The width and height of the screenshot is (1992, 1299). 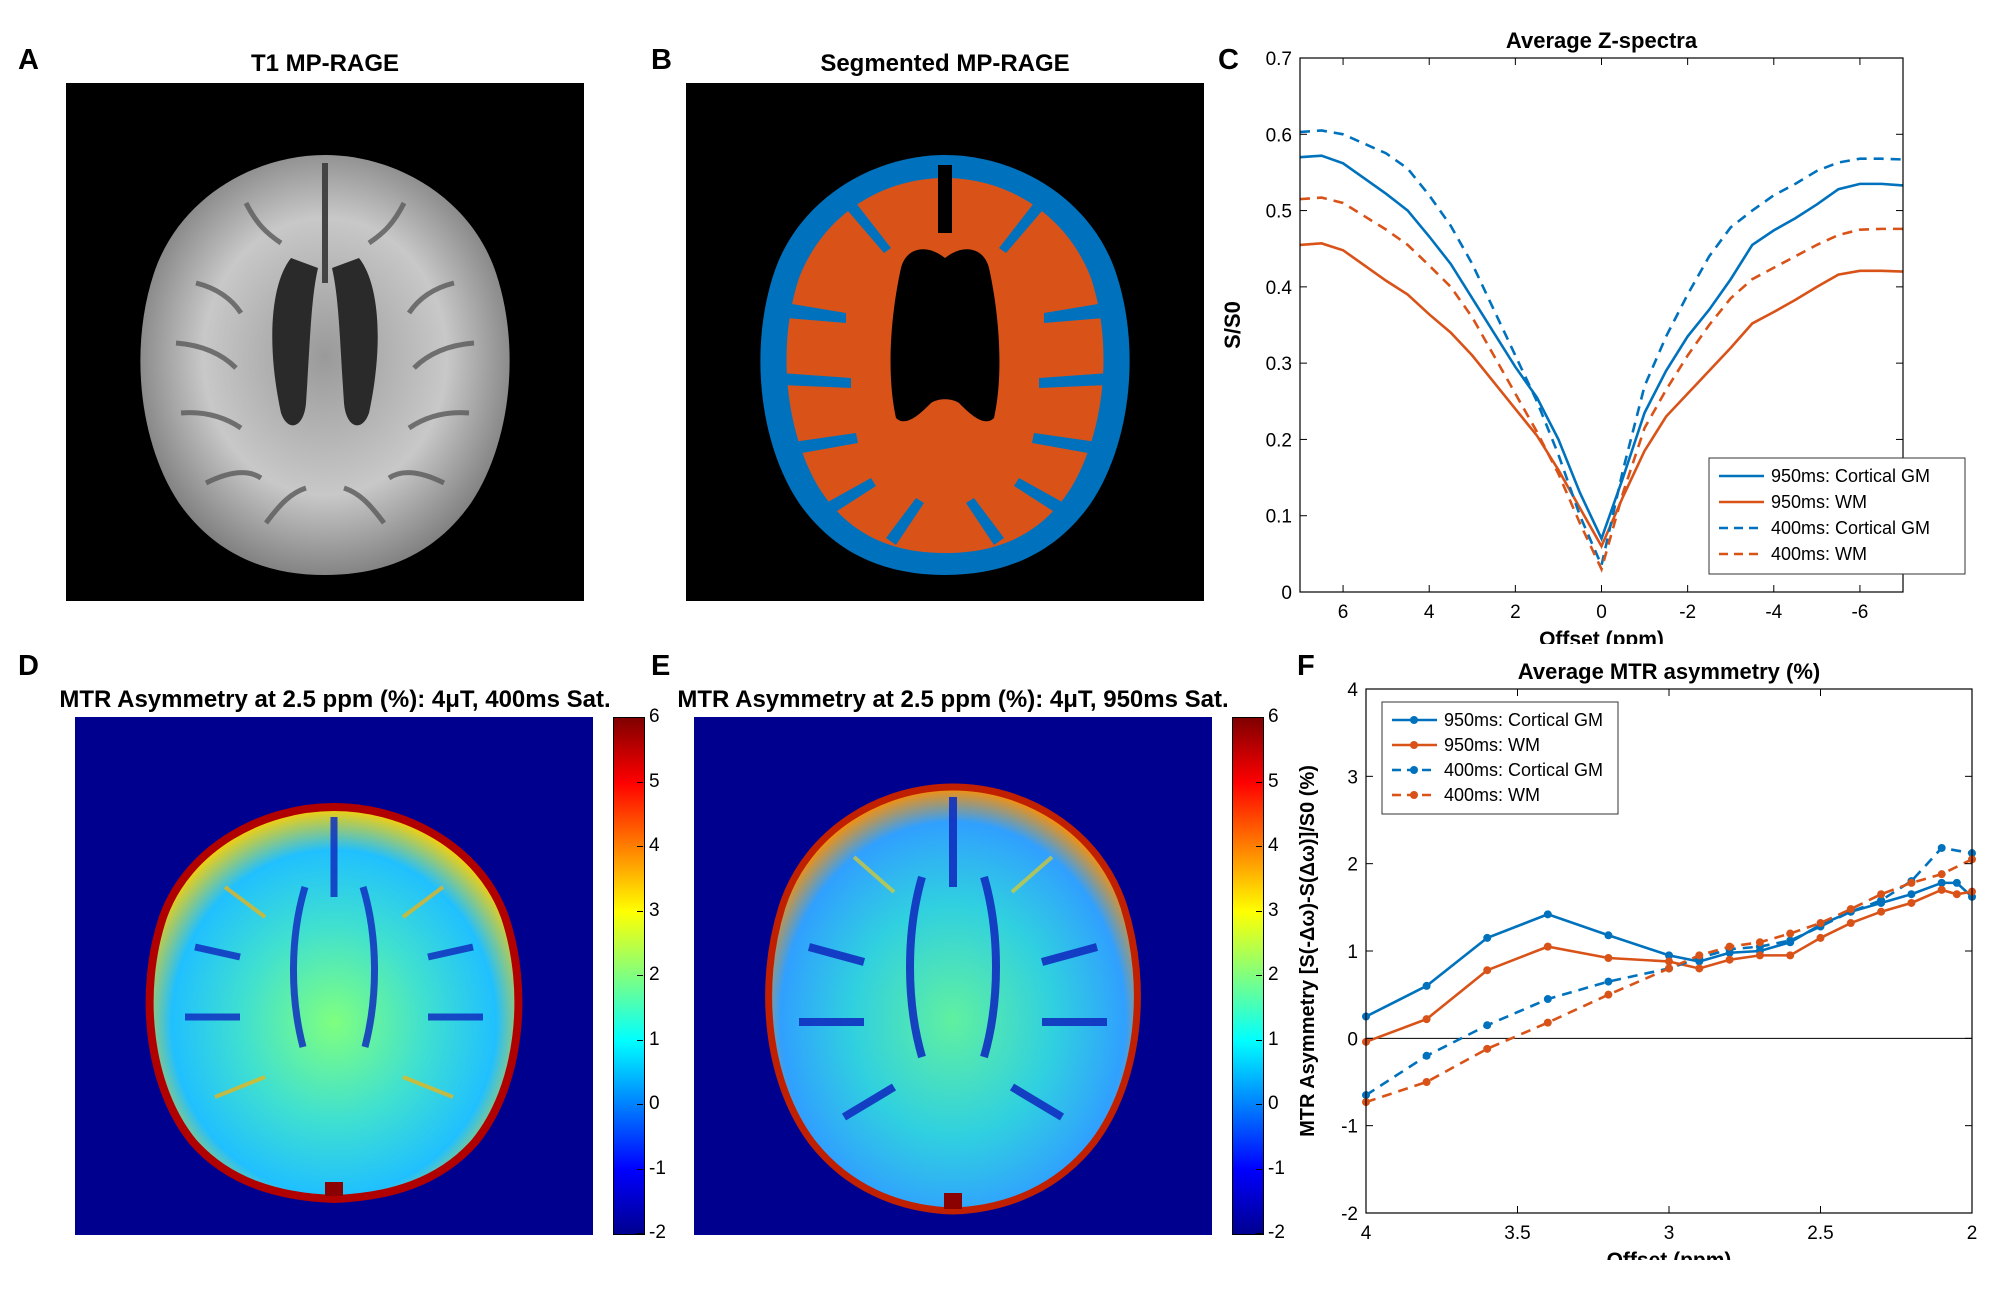 I want to click on colorbar-400ms-tick-label: -2, so click(x=657, y=1232).